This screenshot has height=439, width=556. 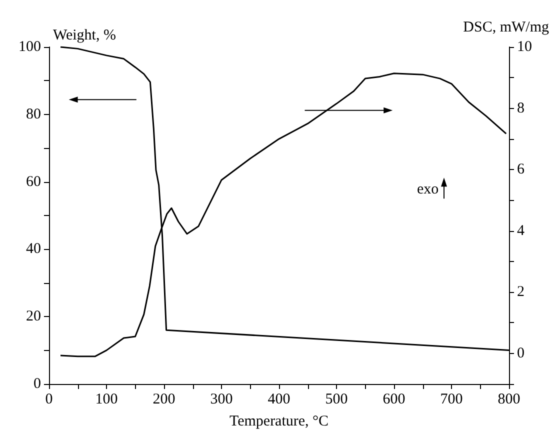 What do you see at coordinates (509, 400) in the screenshot?
I see `x-tick-label: 800` at bounding box center [509, 400].